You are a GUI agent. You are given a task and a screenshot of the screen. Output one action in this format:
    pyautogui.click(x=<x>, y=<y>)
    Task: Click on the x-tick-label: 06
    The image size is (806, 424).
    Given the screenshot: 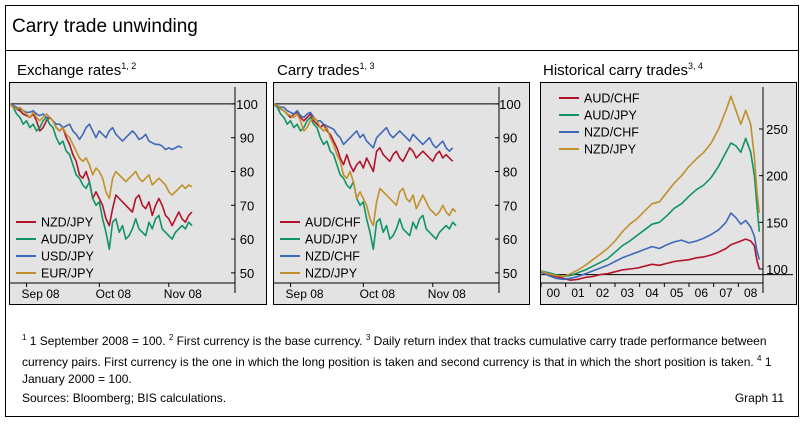 What is the action you would take?
    pyautogui.click(x=702, y=293)
    